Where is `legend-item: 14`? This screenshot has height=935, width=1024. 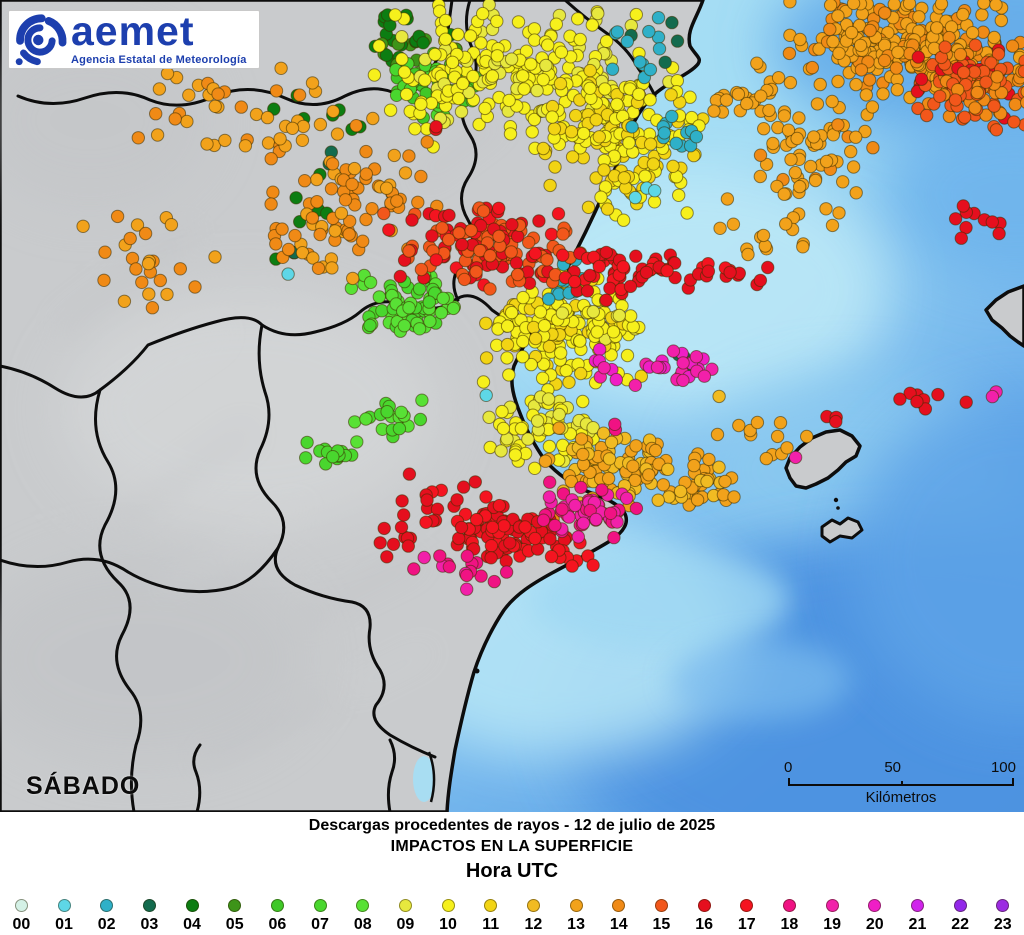 legend-item: 14 is located at coordinates (618, 916).